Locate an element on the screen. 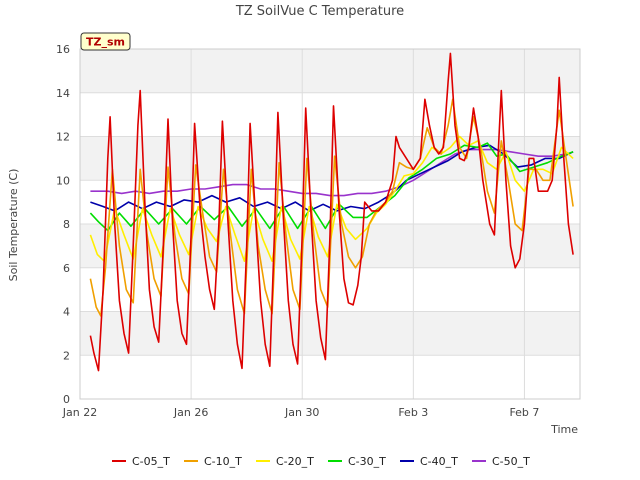  station-badge: TZ_sm is located at coordinates (105, 41).